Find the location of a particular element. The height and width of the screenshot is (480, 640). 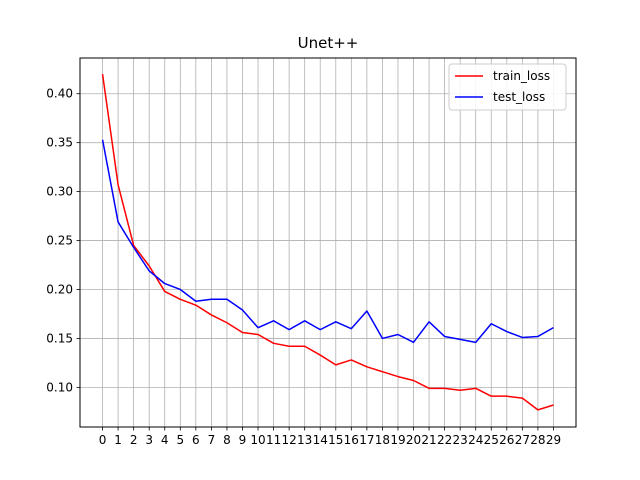

x-tick-label: 28 is located at coordinates (537, 440).